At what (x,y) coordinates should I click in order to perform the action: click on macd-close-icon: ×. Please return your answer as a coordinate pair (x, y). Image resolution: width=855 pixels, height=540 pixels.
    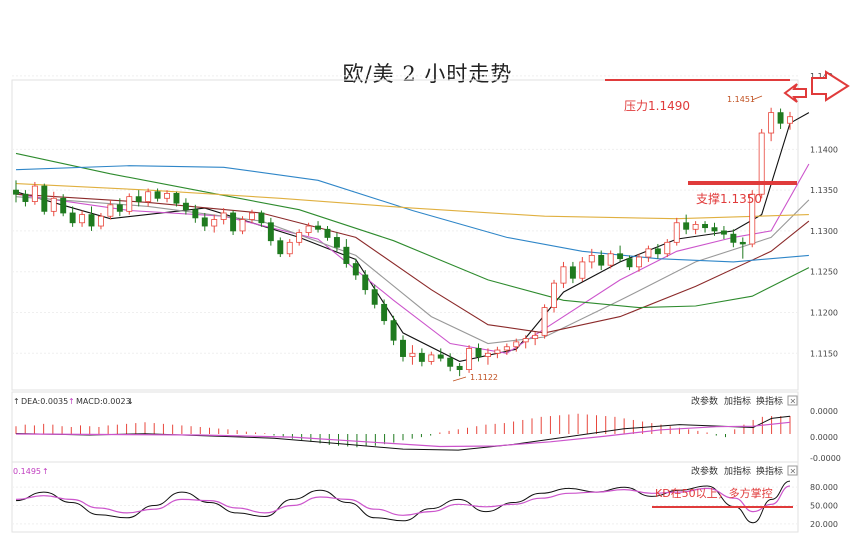
    Looking at the image, I should click on (793, 401).